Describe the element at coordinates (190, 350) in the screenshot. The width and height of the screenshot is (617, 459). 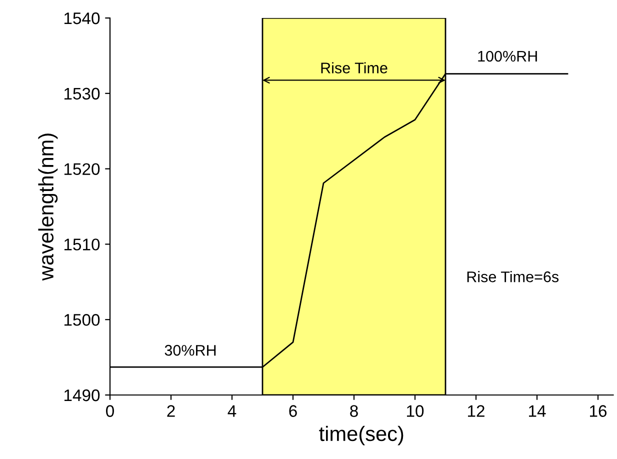
I see `annotation: 30%RH` at that location.